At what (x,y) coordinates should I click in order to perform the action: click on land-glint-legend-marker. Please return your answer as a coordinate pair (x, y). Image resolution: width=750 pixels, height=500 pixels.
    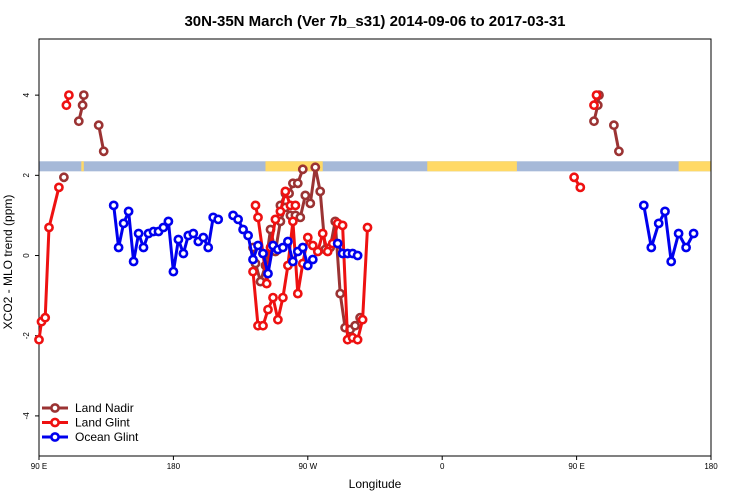
    Looking at the image, I should click on (55, 422).